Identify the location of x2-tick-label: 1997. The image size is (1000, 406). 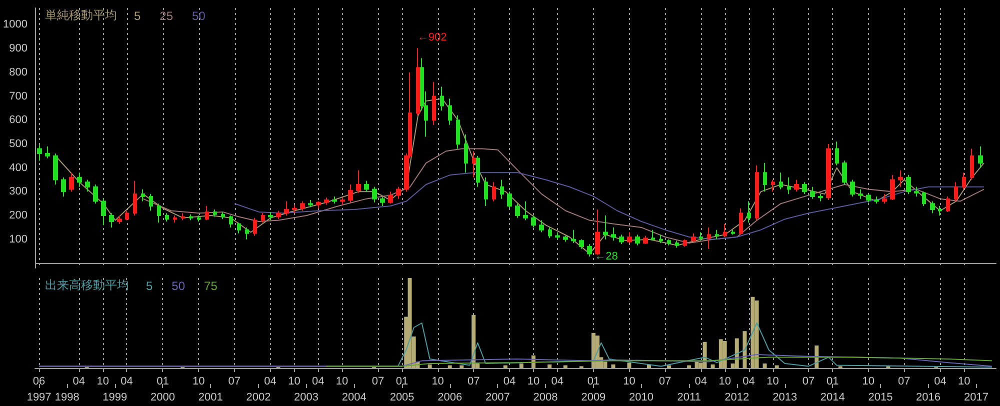
(39, 398).